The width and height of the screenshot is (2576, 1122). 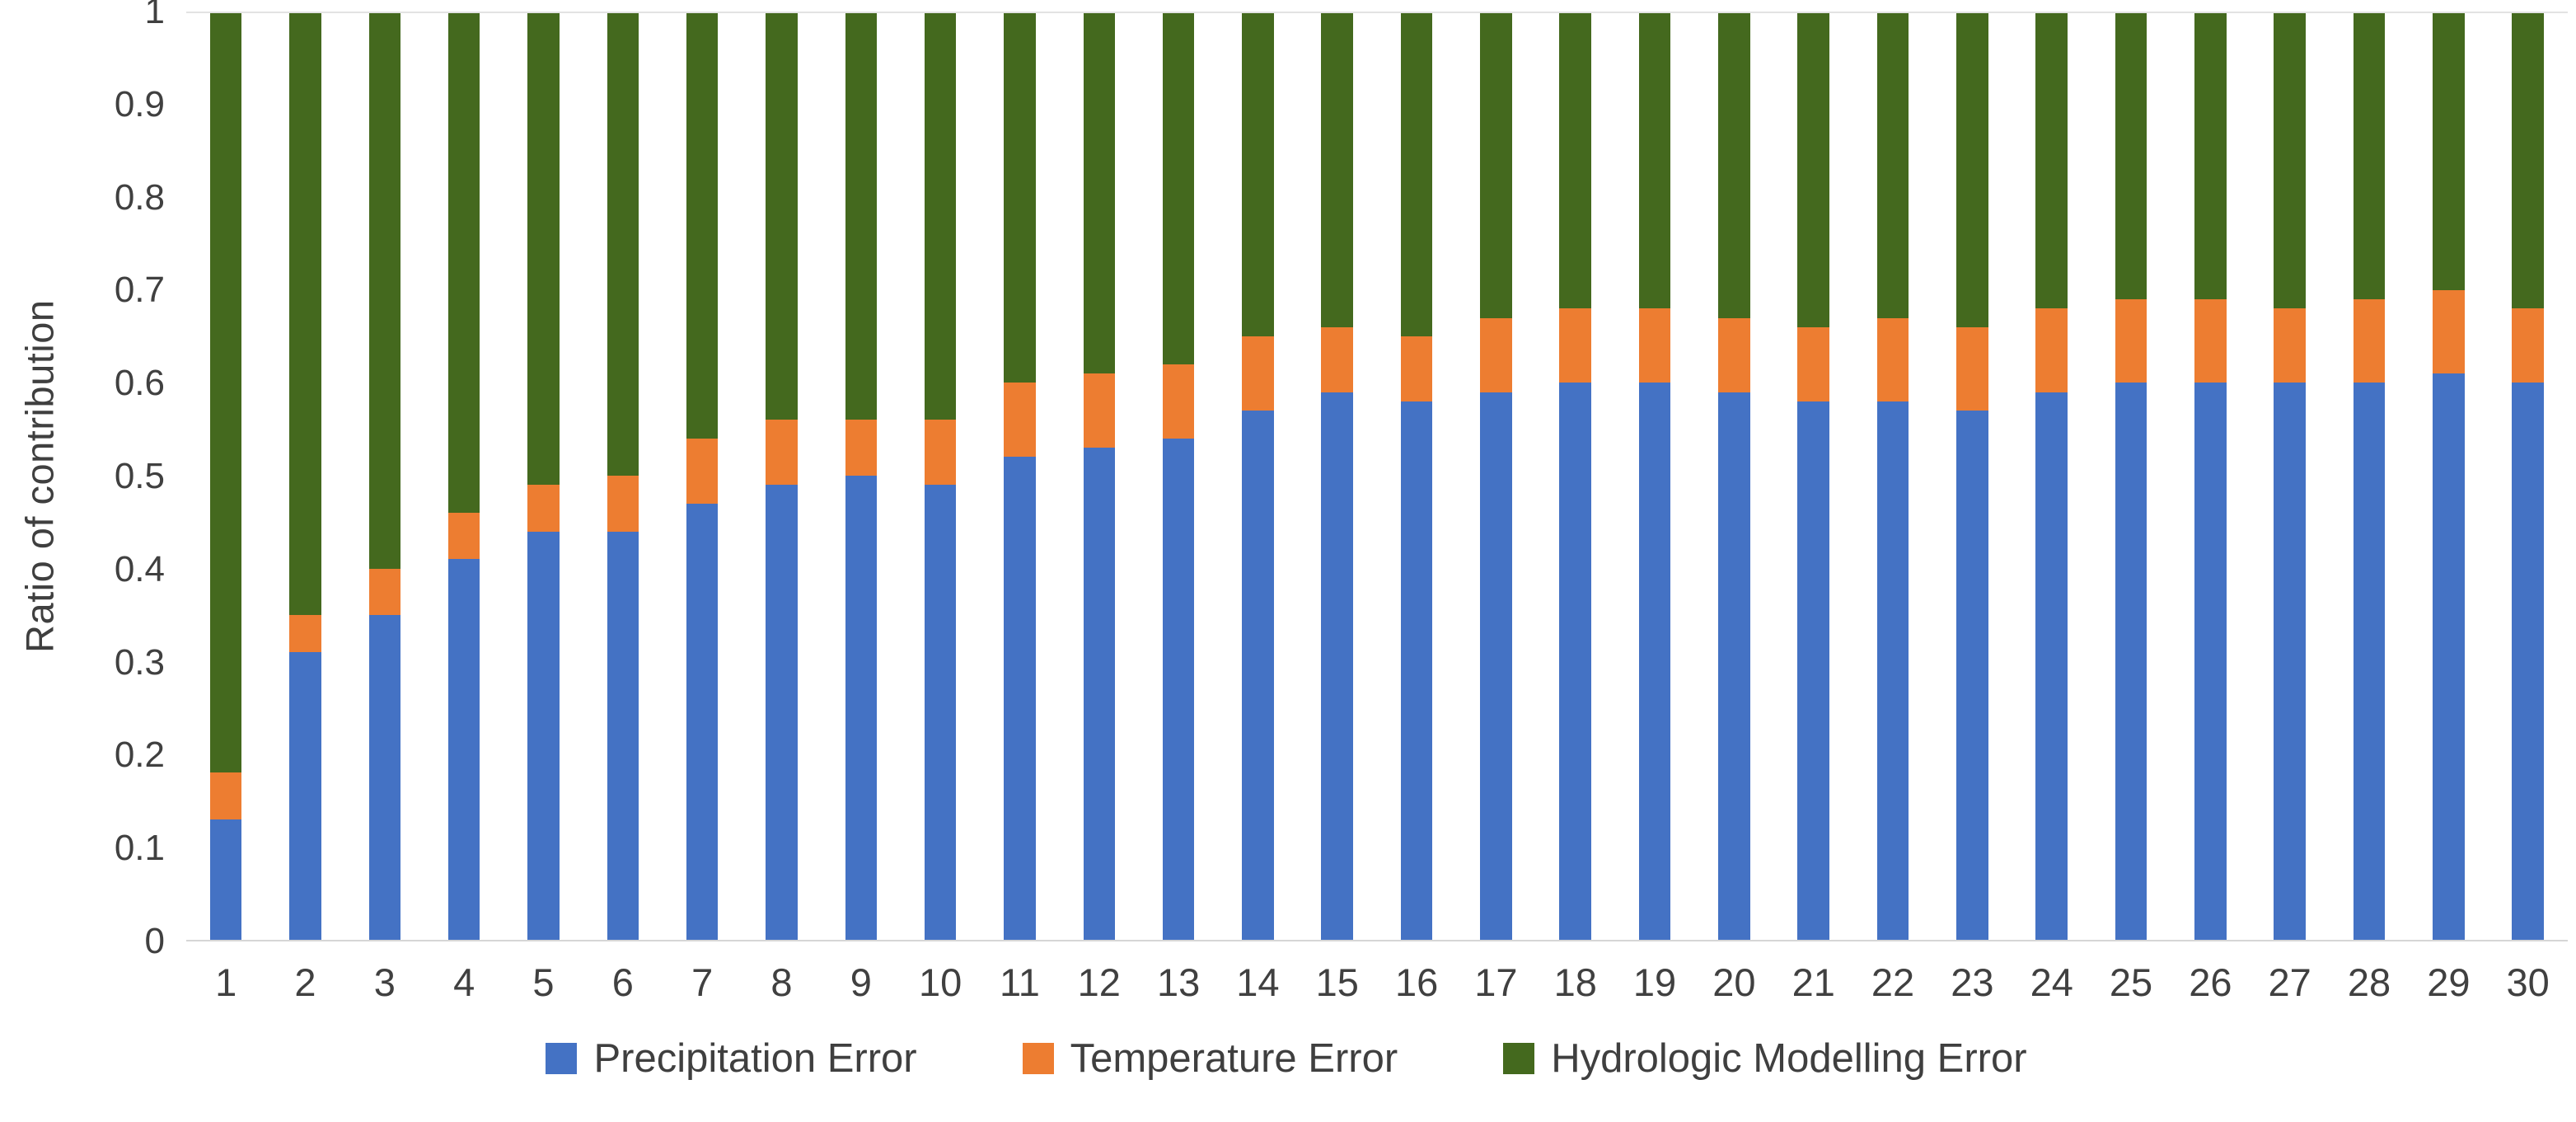 I want to click on legend-marker-icon, so click(x=1038, y=1058).